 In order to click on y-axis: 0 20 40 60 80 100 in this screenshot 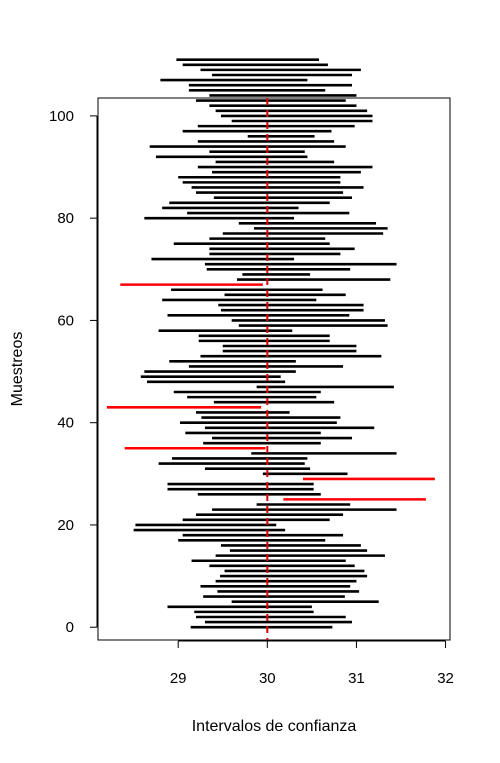, I will do `click(73, 372)`.